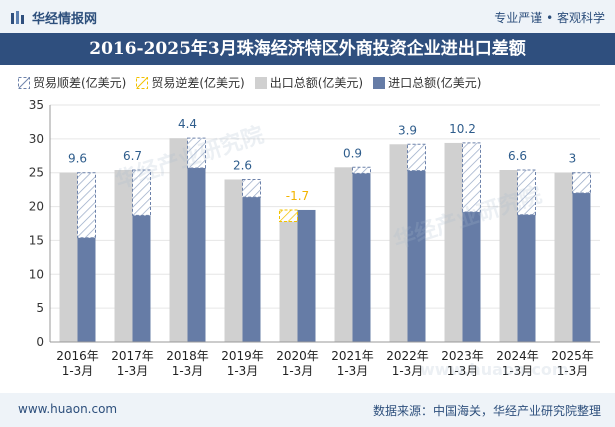 The image size is (615, 427). What do you see at coordinates (132, 356) in the screenshot?
I see `x-tick-label-1-0: 2017年` at bounding box center [132, 356].